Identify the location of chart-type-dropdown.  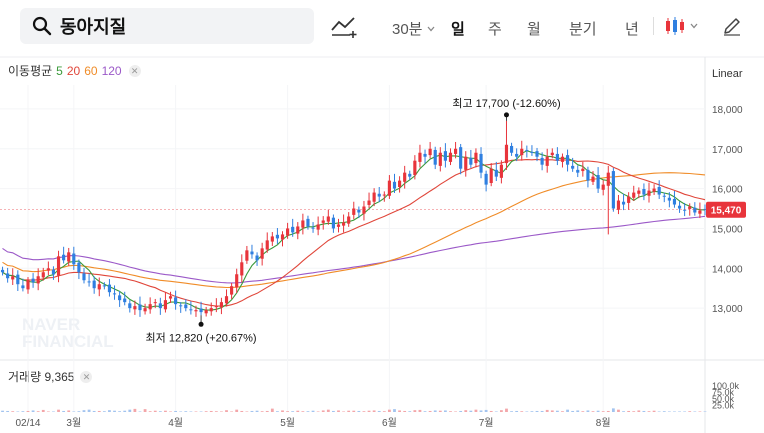
(681, 26).